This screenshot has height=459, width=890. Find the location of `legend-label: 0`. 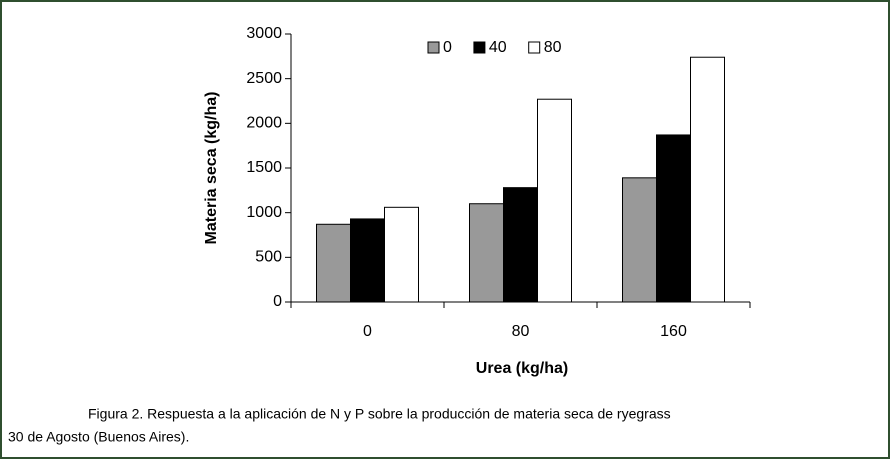

legend-label: 0 is located at coordinates (447, 47).